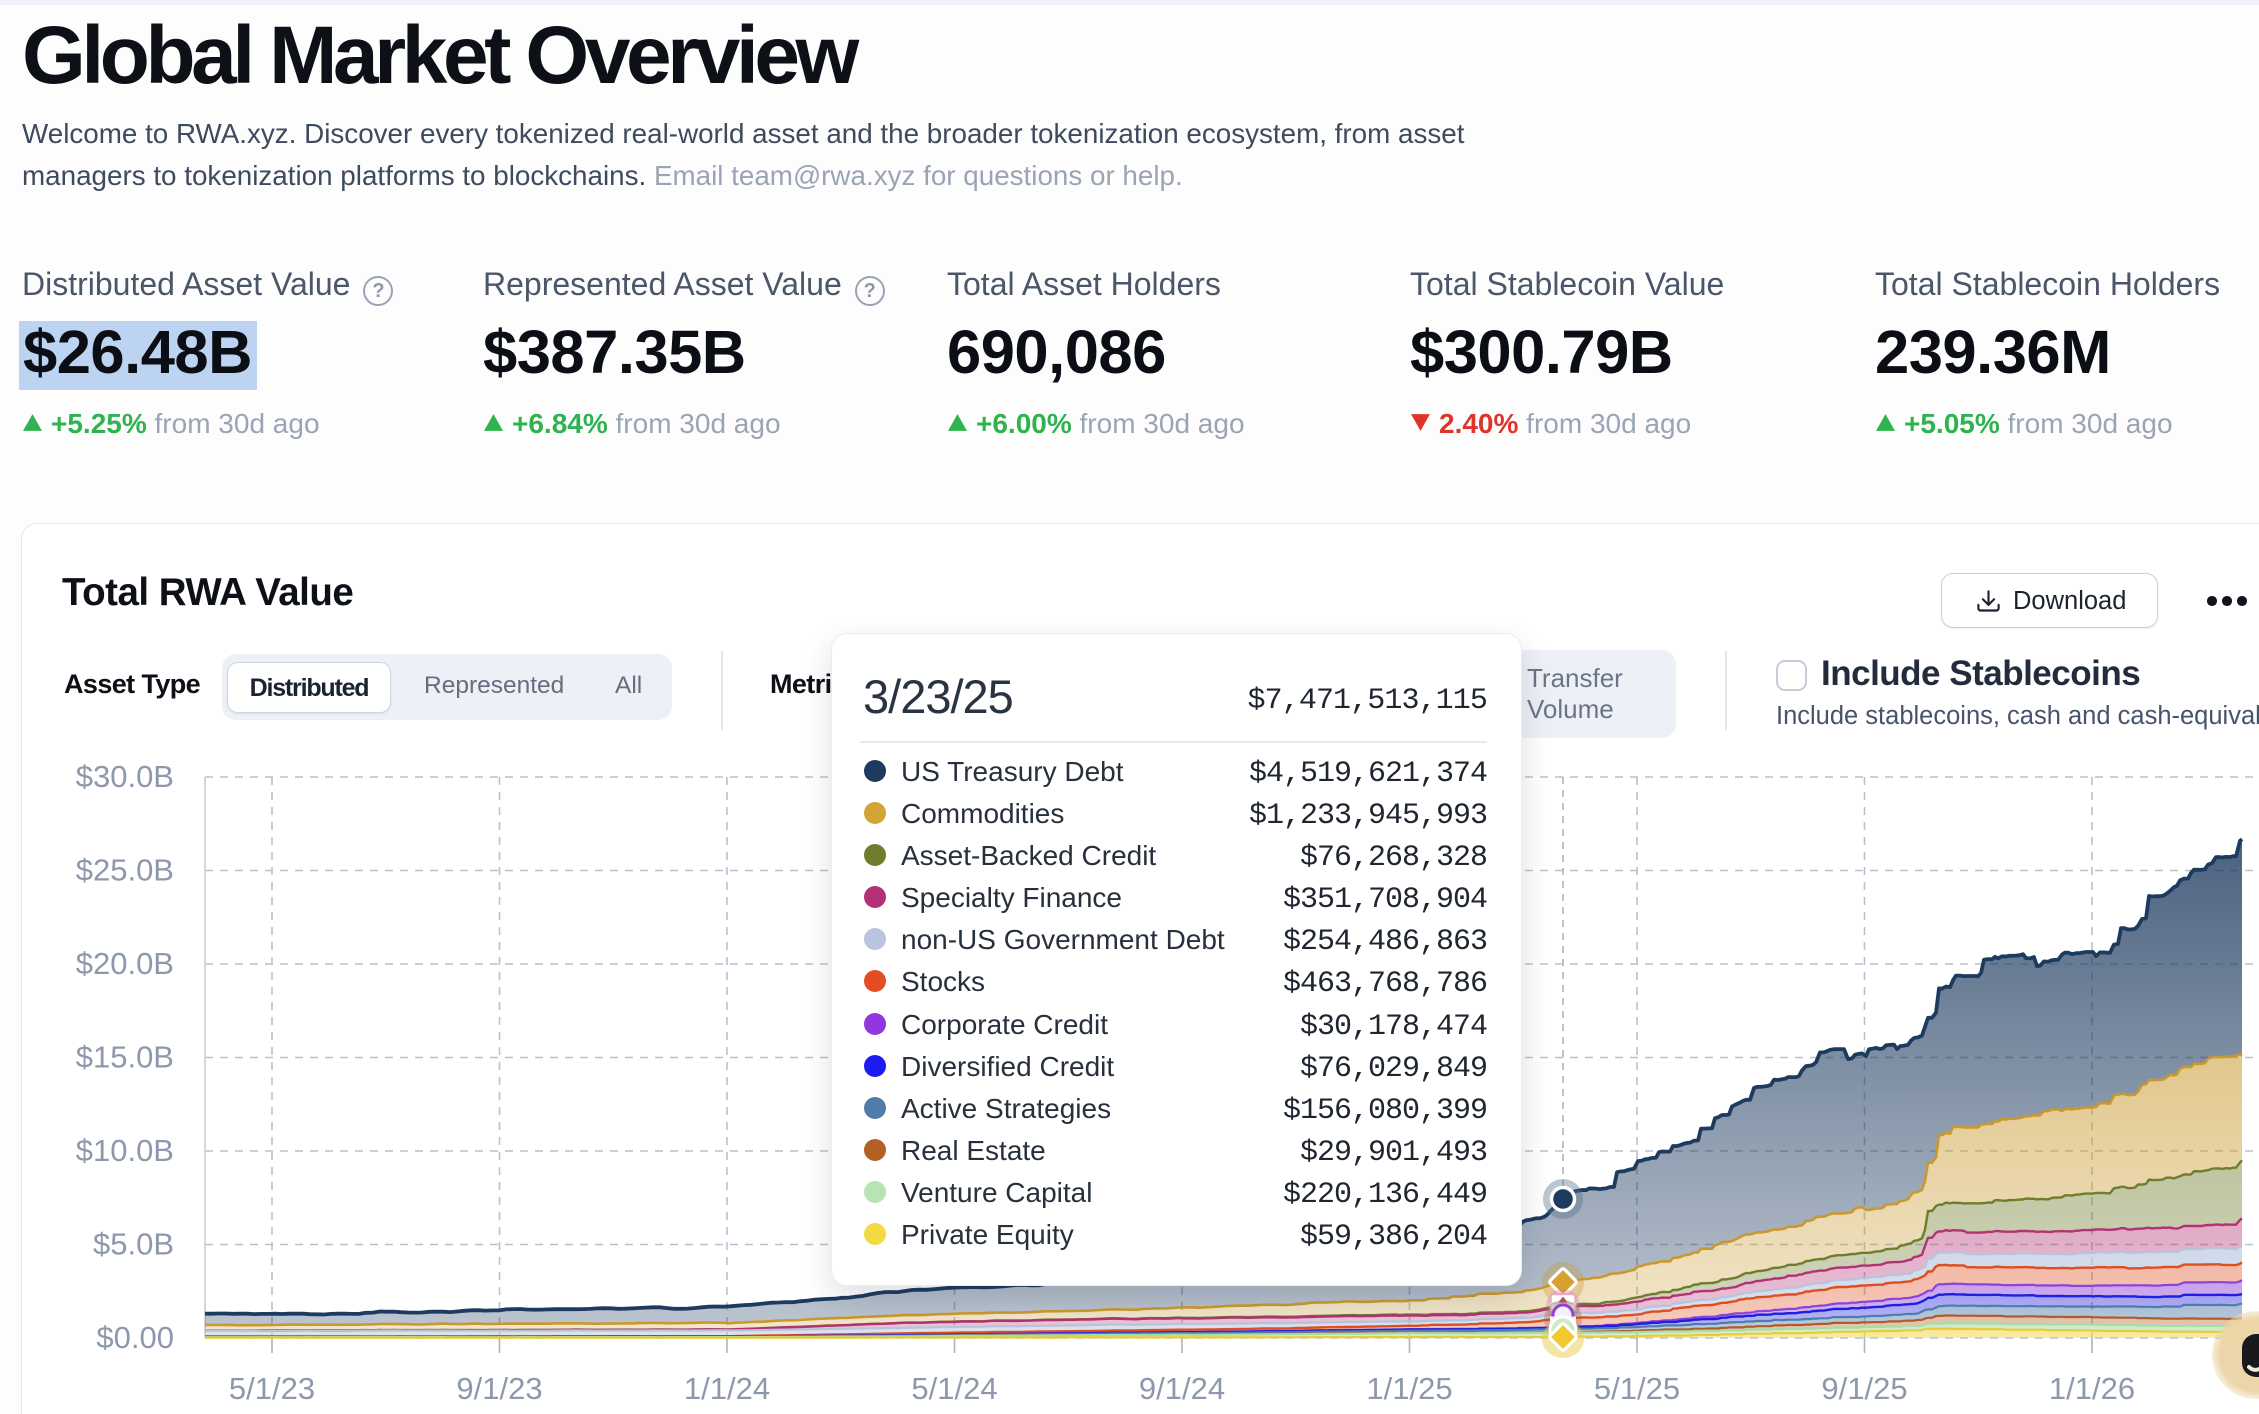 The width and height of the screenshot is (2259, 1414). Describe the element at coordinates (1409, 1388) in the screenshot. I see `svg-text: 1/1/25` at that location.